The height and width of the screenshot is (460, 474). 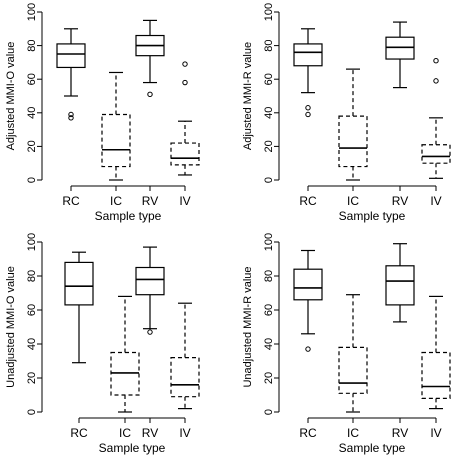 What do you see at coordinates (248, 326) in the screenshot?
I see `y-axis-label: Unadjusted MMI-R value` at bounding box center [248, 326].